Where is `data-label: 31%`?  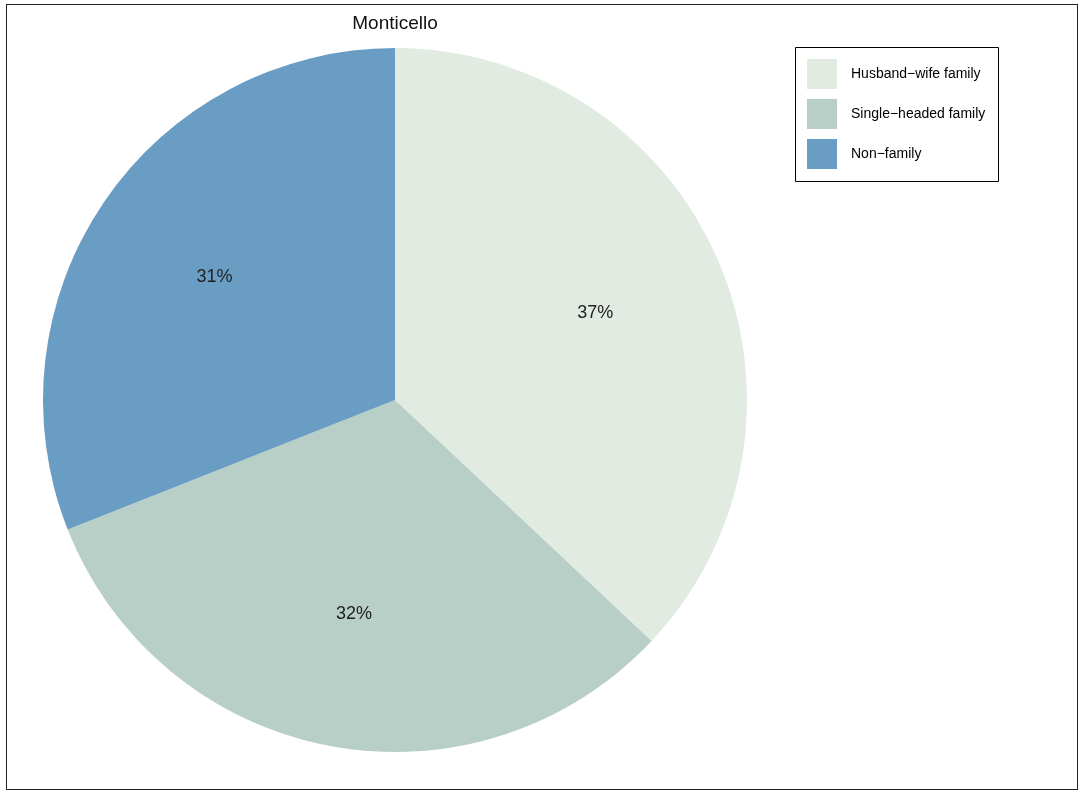
data-label: 31% is located at coordinates (214, 276).